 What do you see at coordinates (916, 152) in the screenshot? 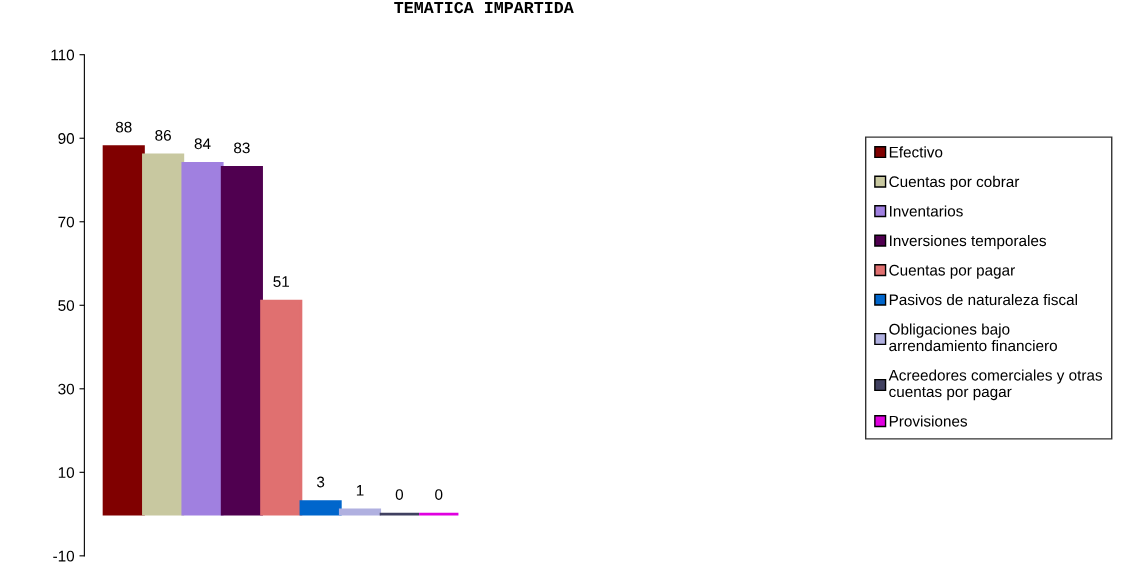
I see `legend-label: Efectivo` at bounding box center [916, 152].